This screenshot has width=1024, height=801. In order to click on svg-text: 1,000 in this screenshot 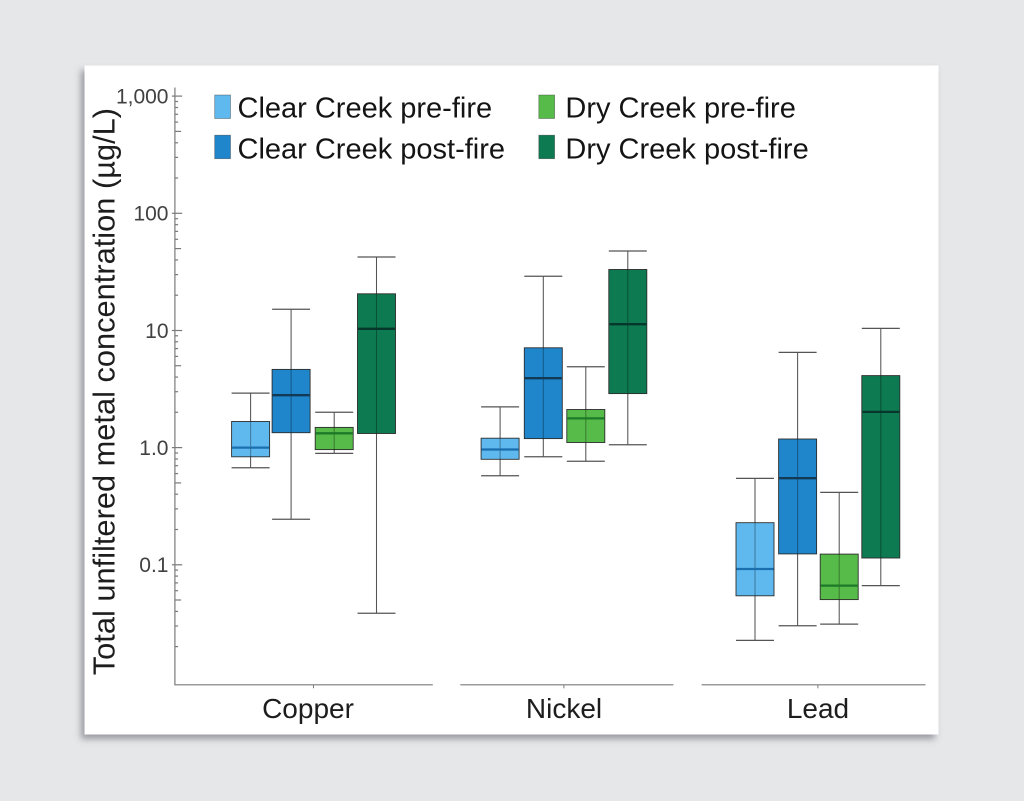, I will do `click(142, 96)`.